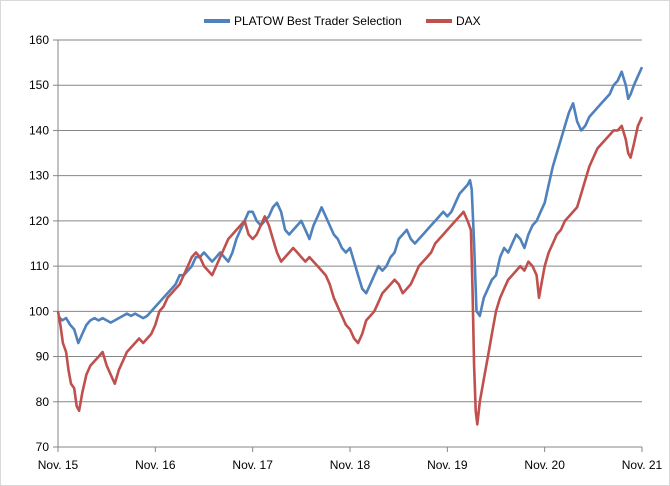  Describe the element at coordinates (642, 465) in the screenshot. I see `x-tick-label: Nov. 21` at that location.